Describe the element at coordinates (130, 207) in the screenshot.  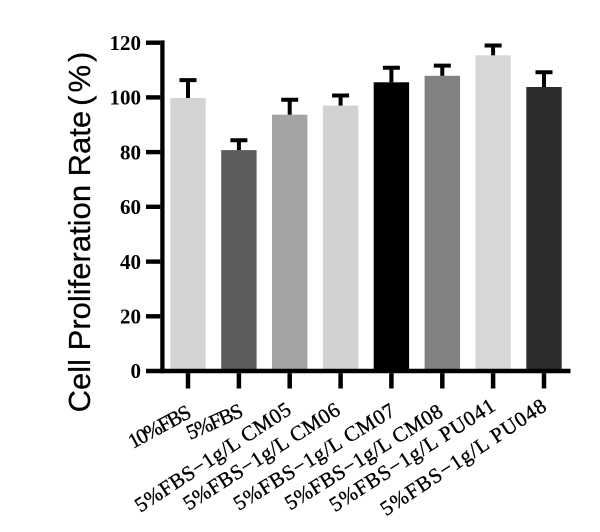
I see `svg-text: 60` at that location.